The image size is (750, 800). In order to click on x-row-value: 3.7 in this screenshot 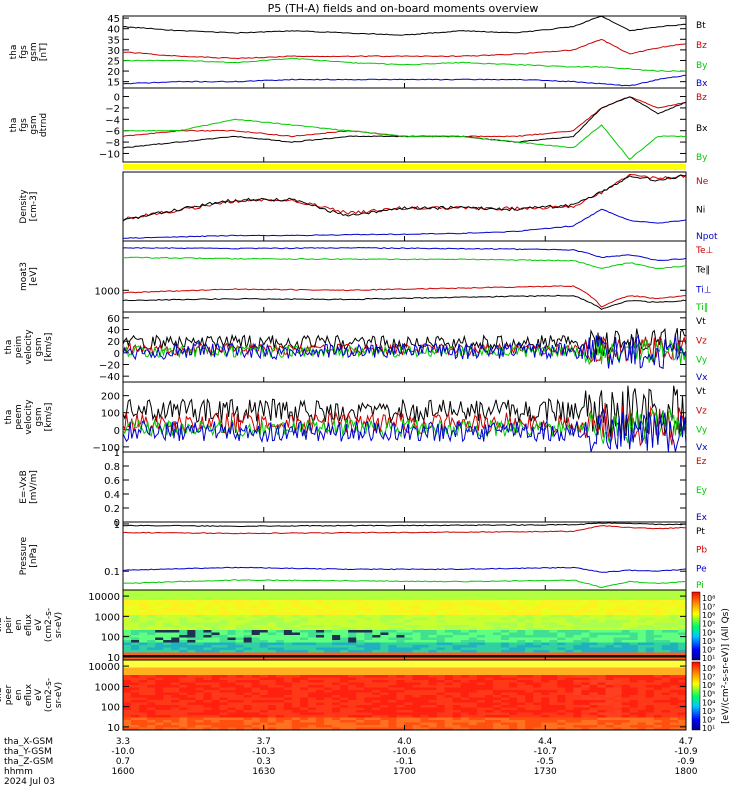, I will do `click(264, 742)`.